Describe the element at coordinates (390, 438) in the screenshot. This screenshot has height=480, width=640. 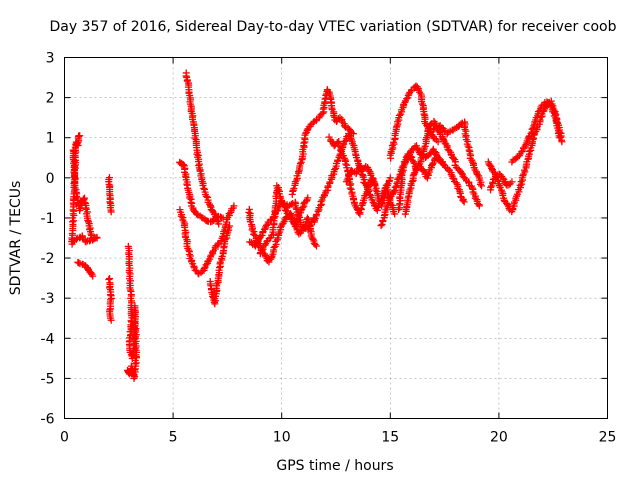
I see `x-tick-label: 15` at that location.